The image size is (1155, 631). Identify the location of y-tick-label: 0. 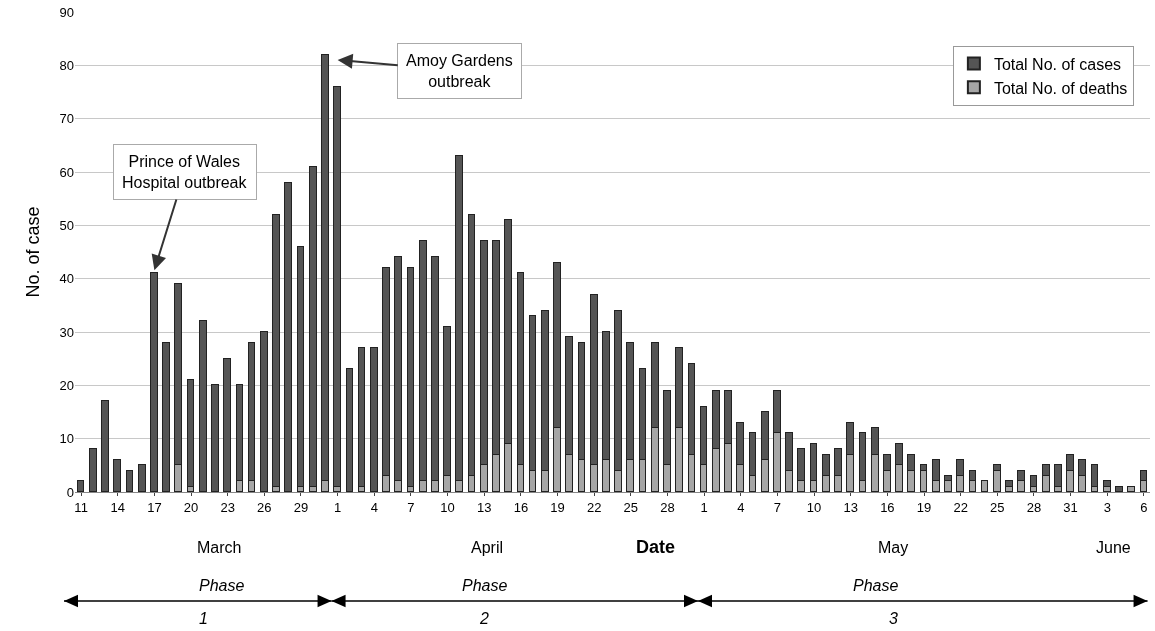
(70, 492).